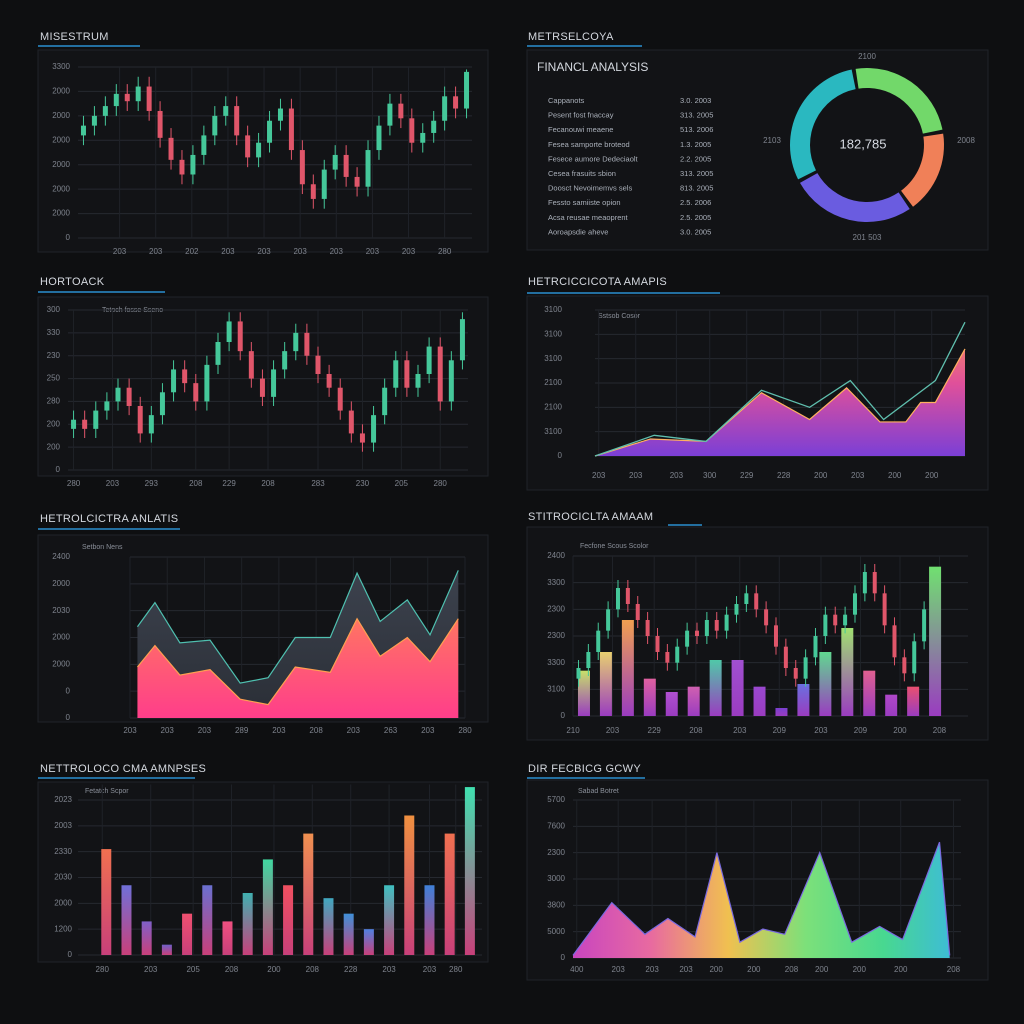 The width and height of the screenshot is (1024, 1024). Describe the element at coordinates (72, 282) in the screenshot. I see `chart-title: HORTOACK` at that location.